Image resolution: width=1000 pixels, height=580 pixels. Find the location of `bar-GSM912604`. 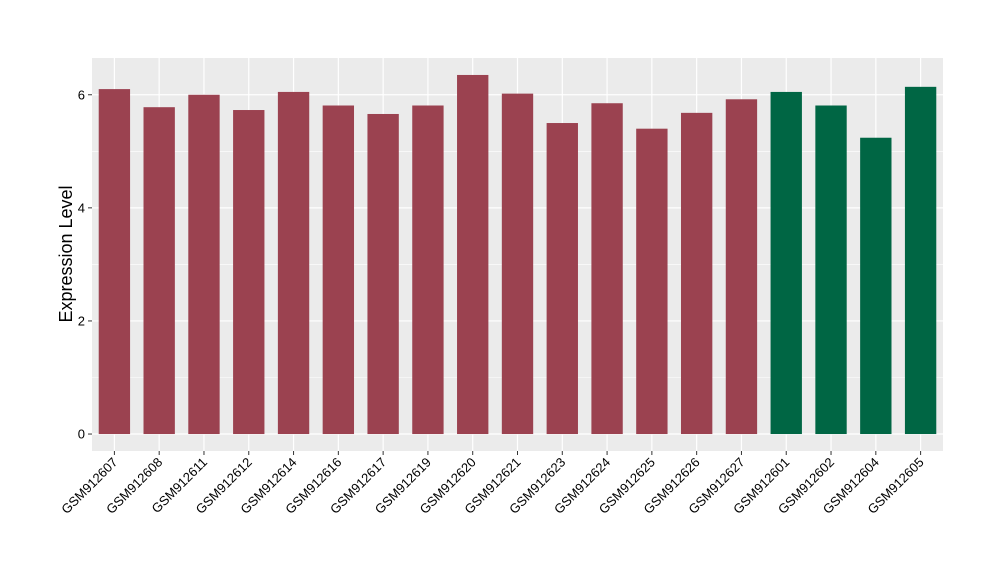

bar-GSM912604 is located at coordinates (876, 286).